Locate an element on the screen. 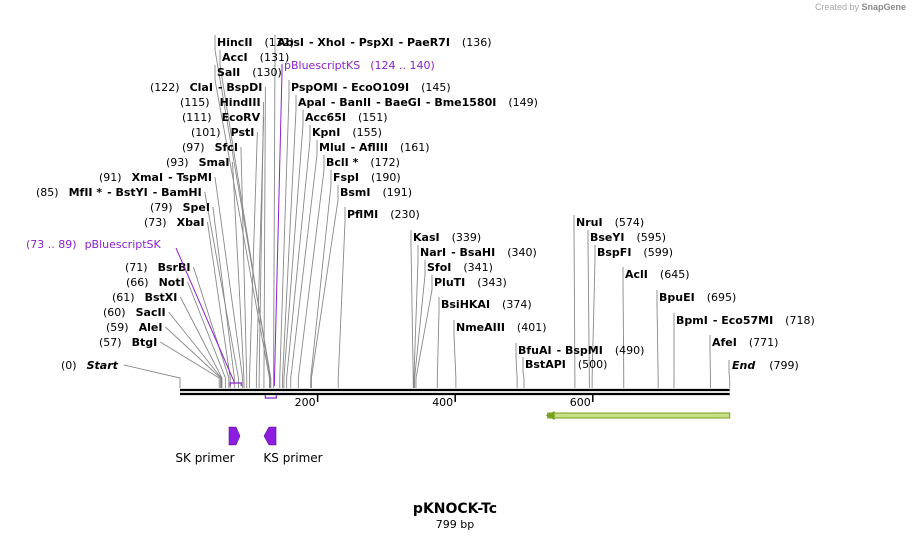 The image size is (912, 539). site-sites.8: (111) EcoRV is located at coordinates (221, 117).